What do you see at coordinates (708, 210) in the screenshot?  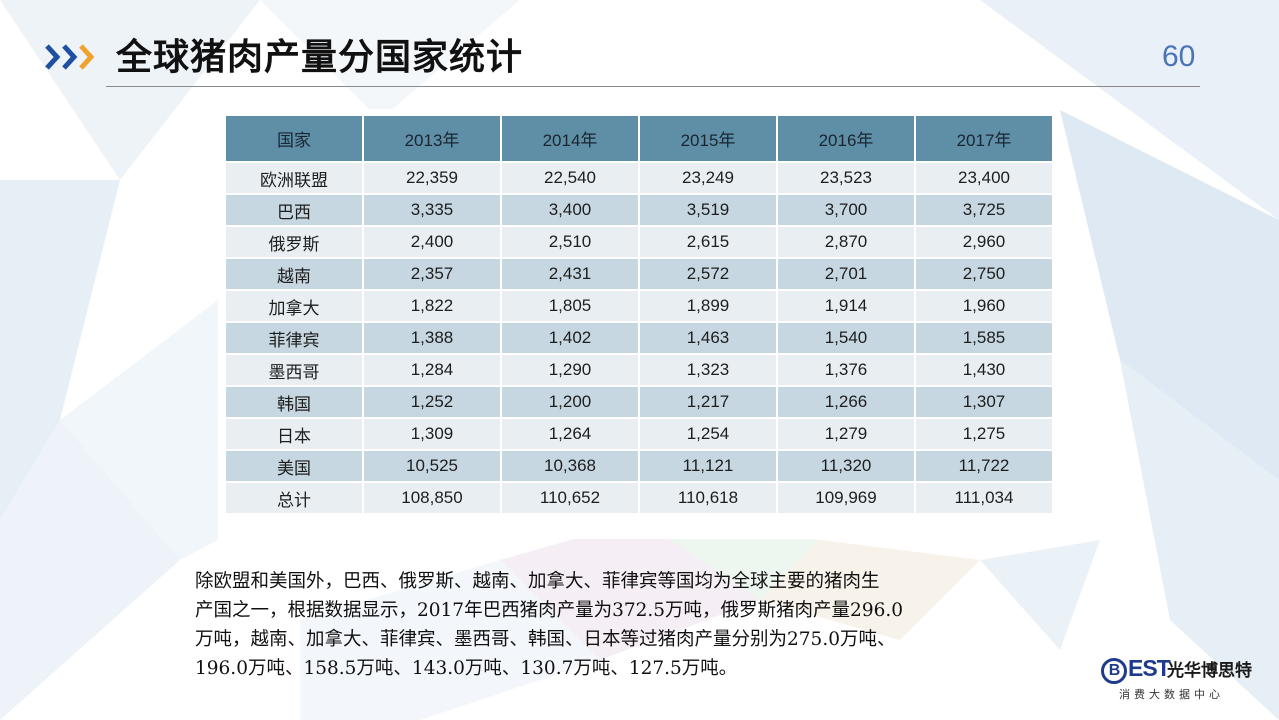 I see `value-cell: 3,519` at bounding box center [708, 210].